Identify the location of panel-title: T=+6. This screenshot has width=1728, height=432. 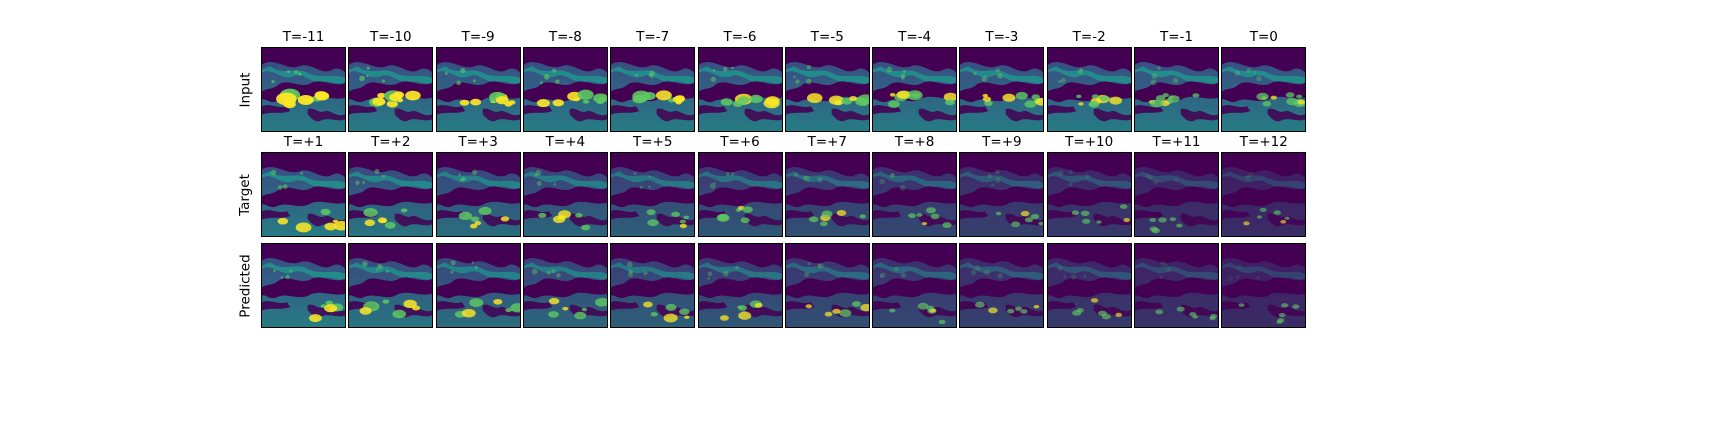
(740, 142).